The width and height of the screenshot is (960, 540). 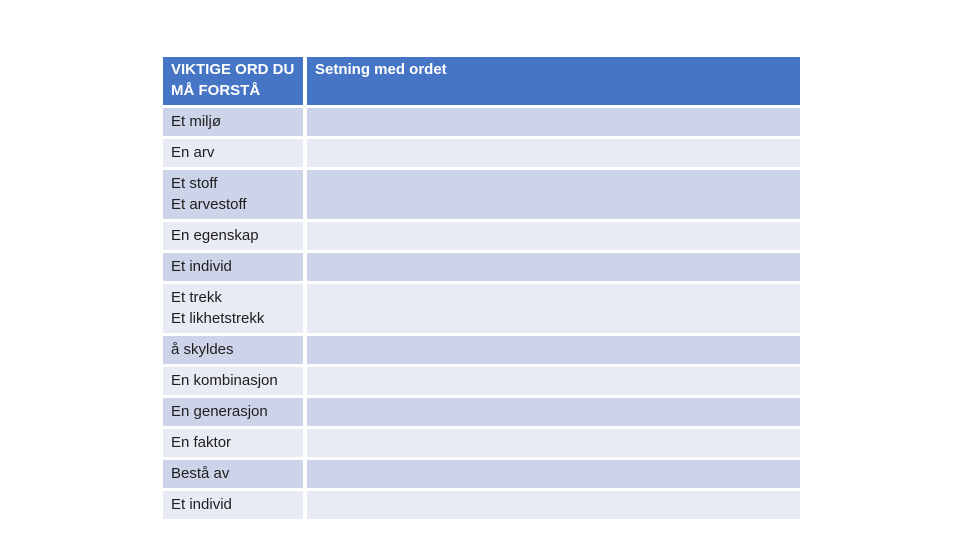 I want to click on table-row: Et stoff Et arvestoff, so click(x=481, y=194).